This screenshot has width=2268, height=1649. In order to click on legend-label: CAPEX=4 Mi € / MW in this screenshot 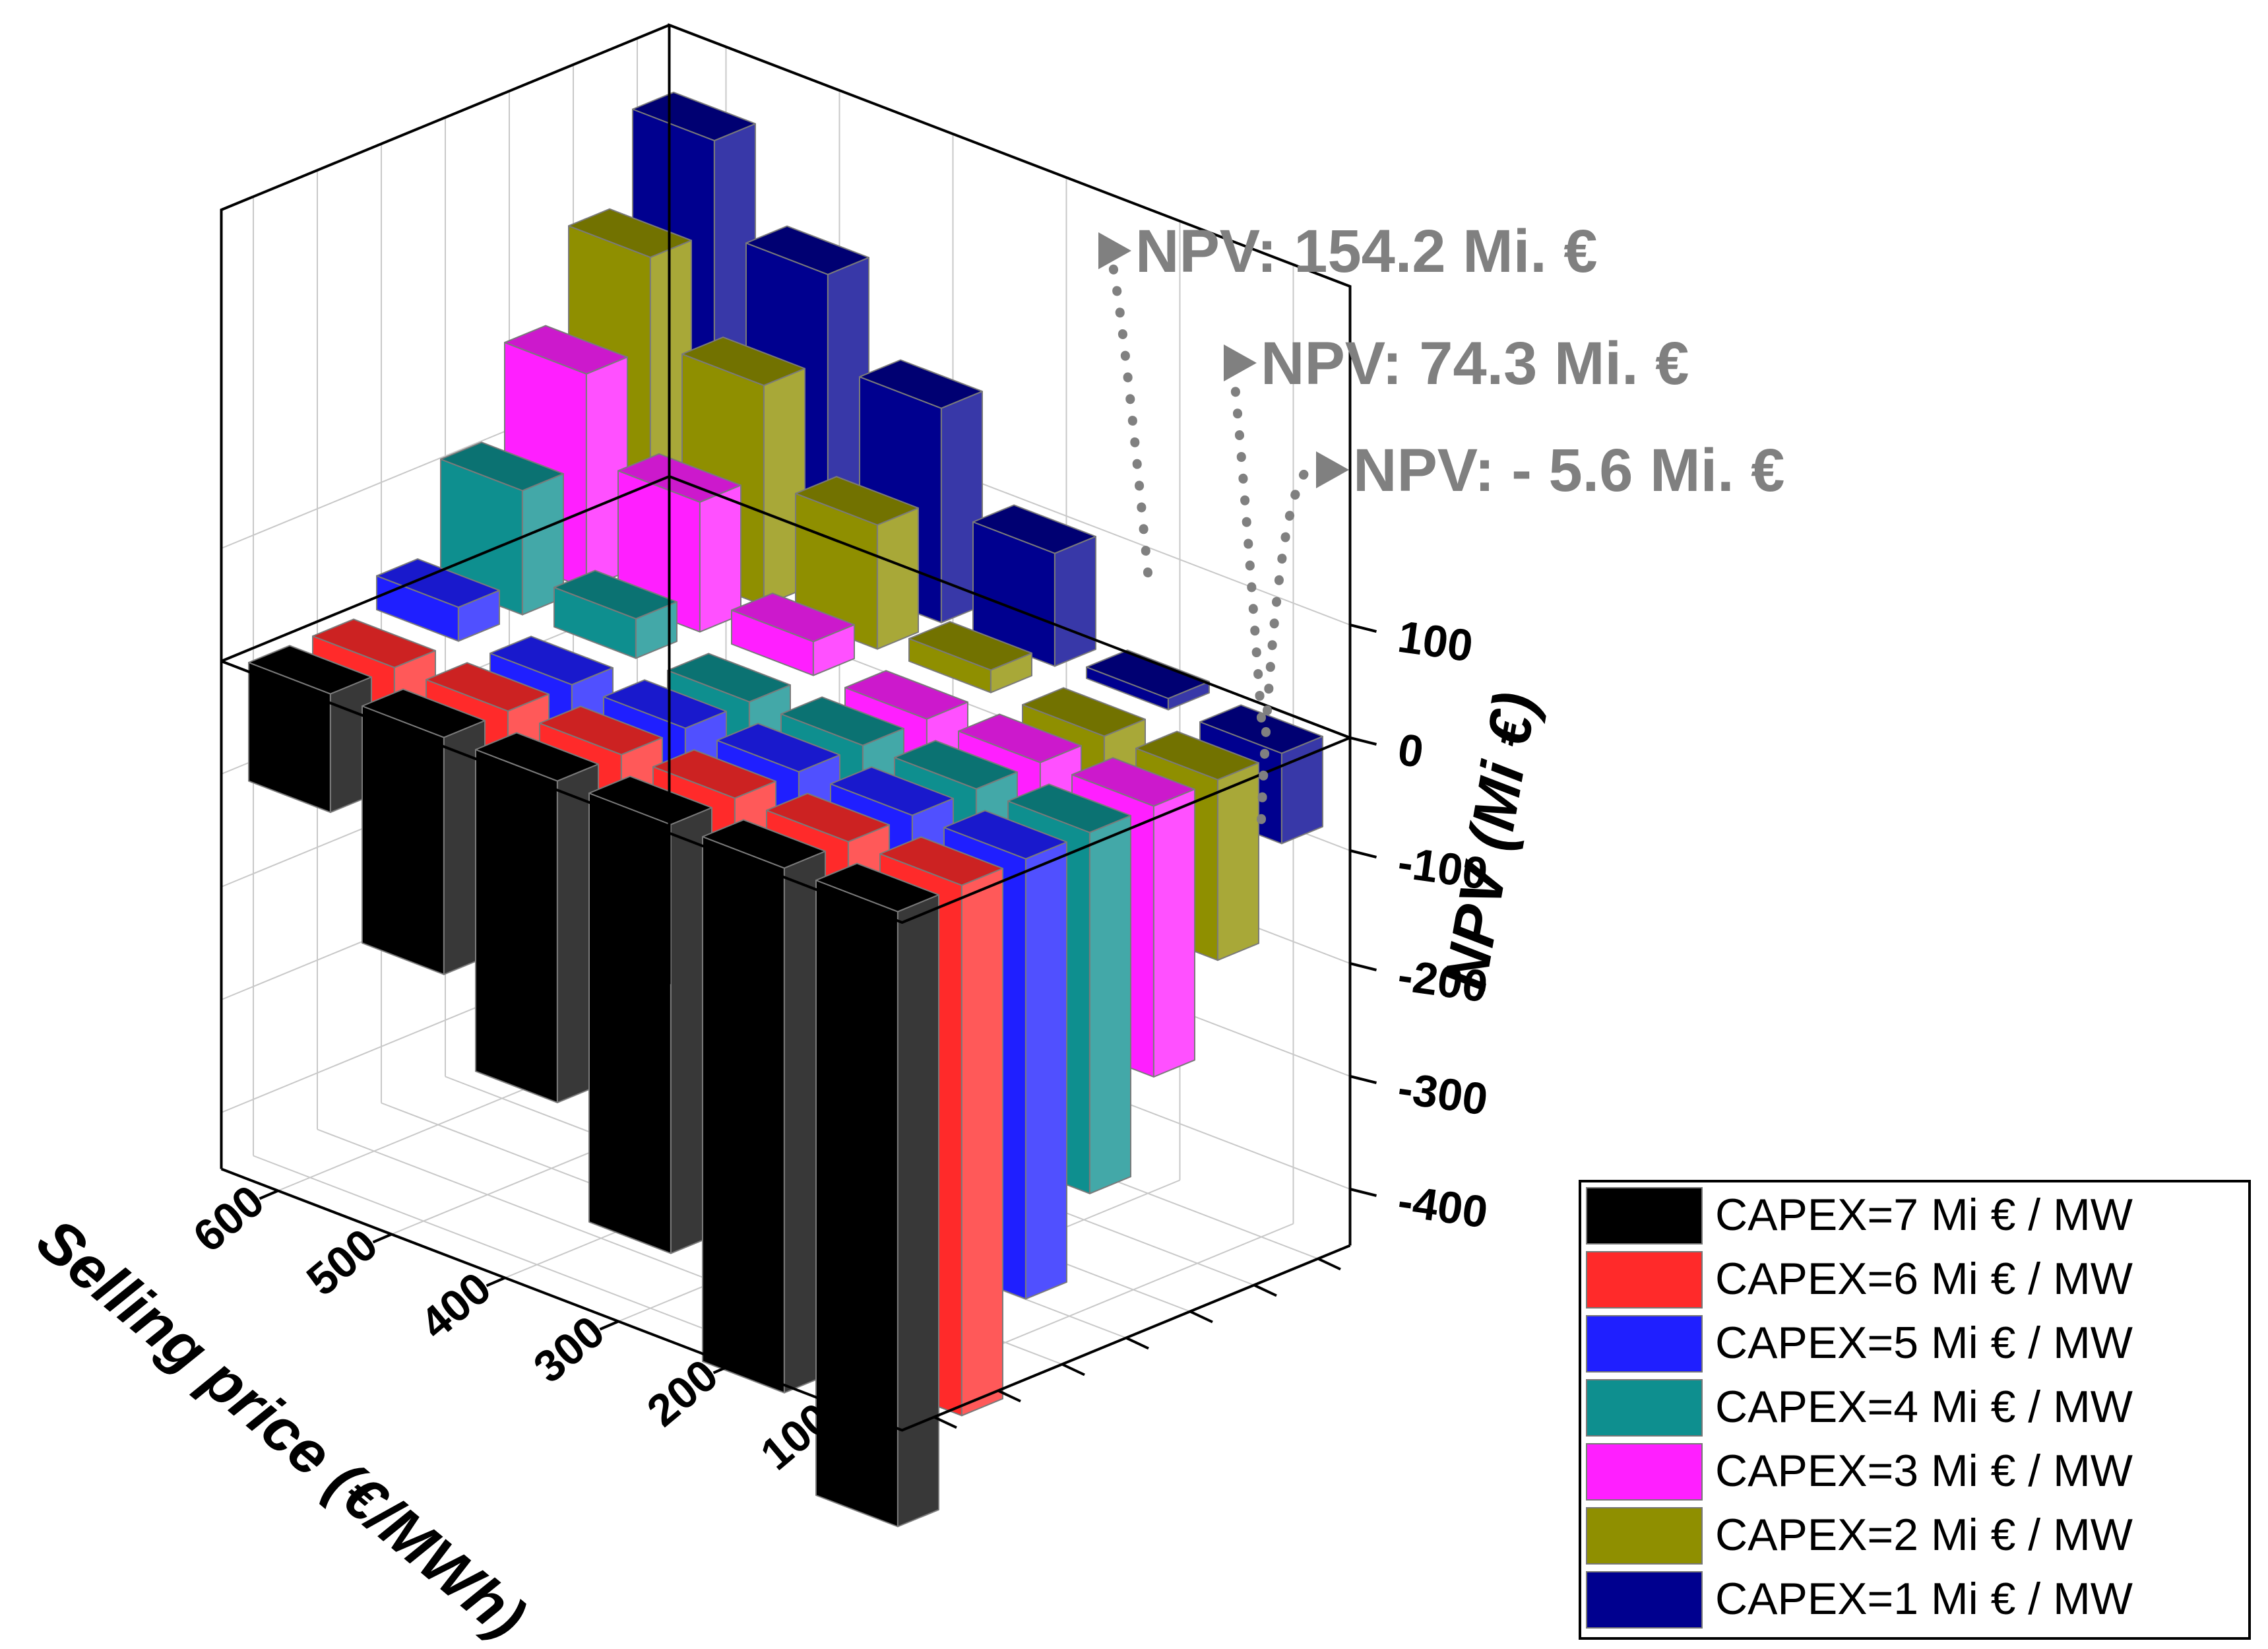, I will do `click(1924, 1407)`.